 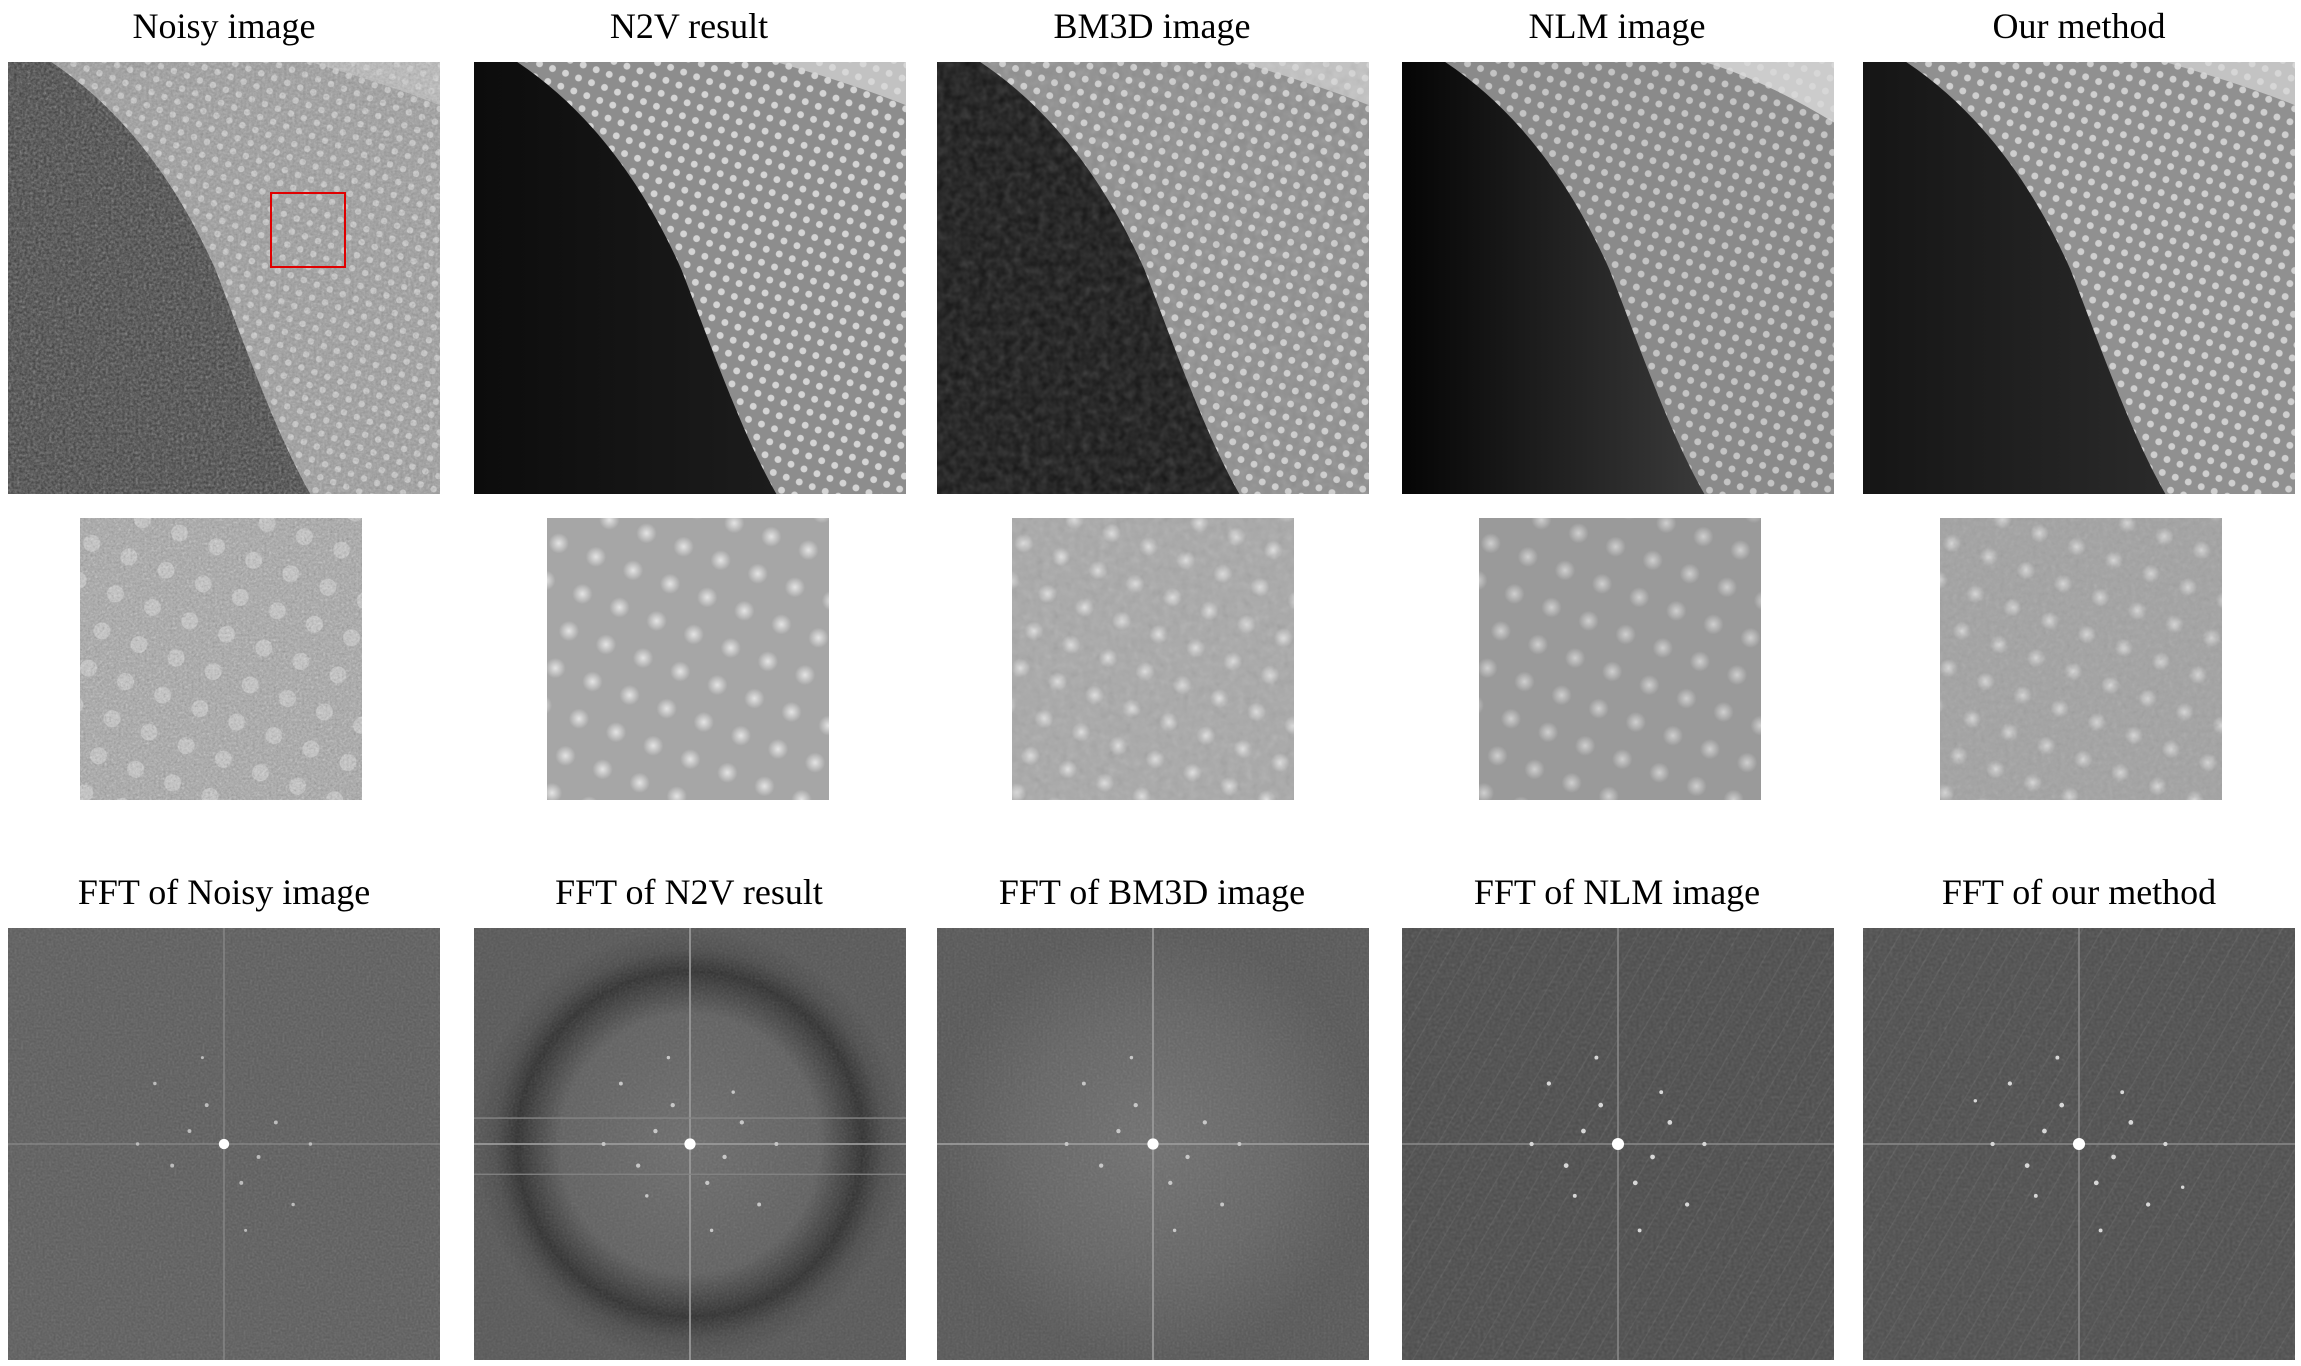 I want to click on fft-ours, so click(x=2079, y=1144).